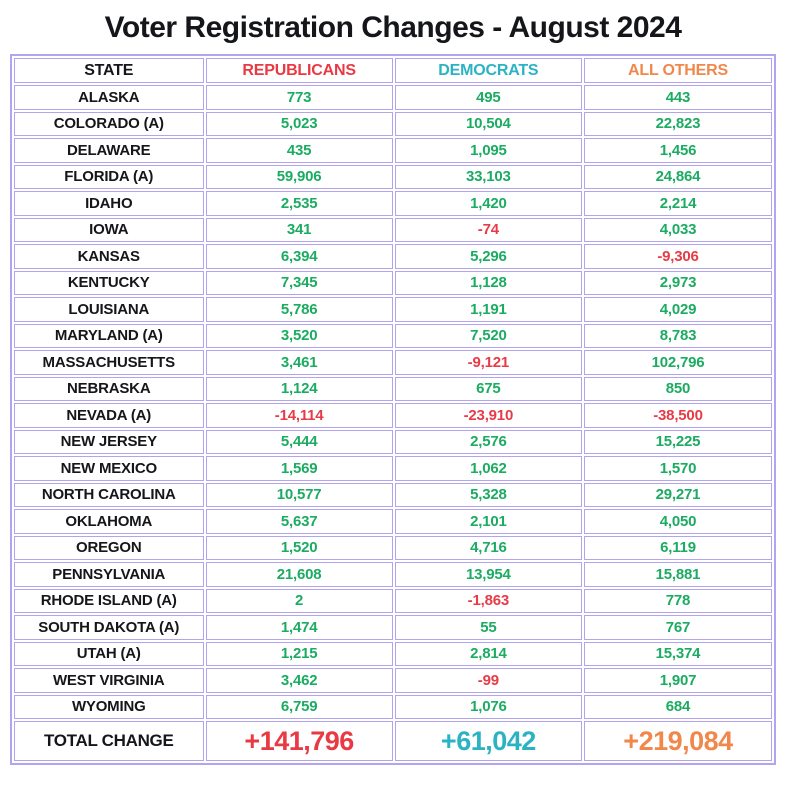 This screenshot has width=786, height=809. What do you see at coordinates (488, 229) in the screenshot?
I see `democrats-value-cell: -74` at bounding box center [488, 229].